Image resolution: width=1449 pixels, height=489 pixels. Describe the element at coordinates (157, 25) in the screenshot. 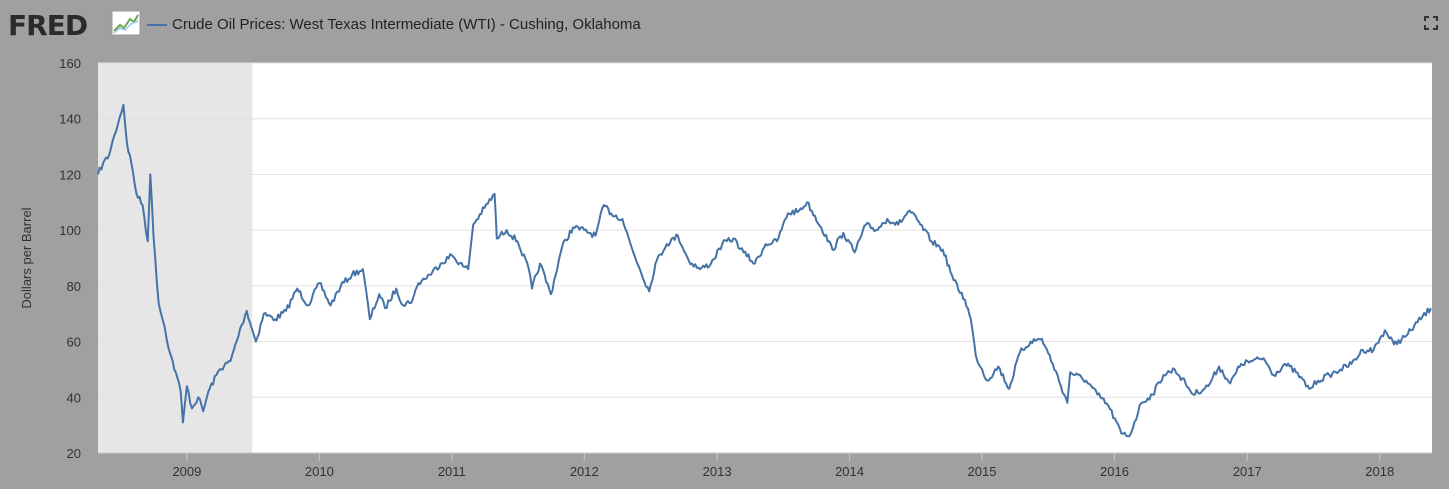

I see `legend-line-swatch` at that location.